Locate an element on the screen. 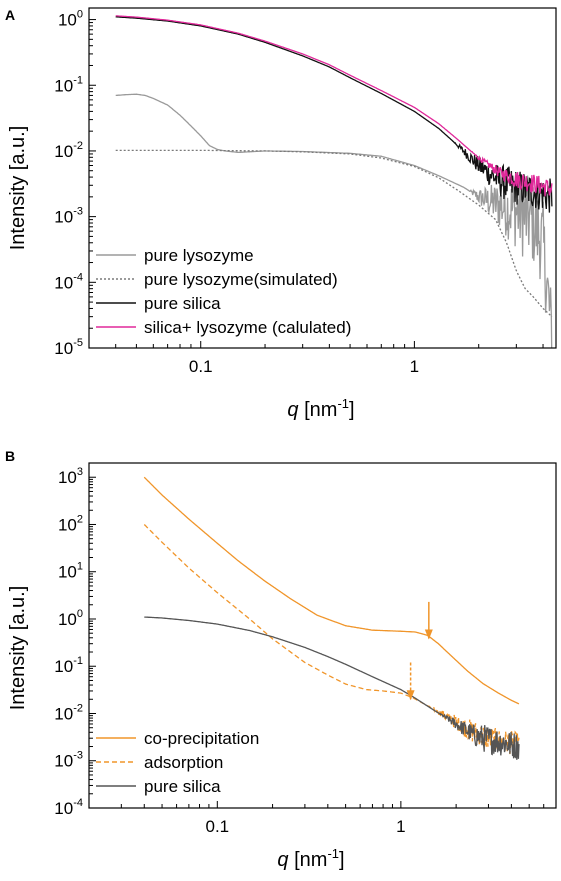 This screenshot has height=881, width=561. panel-a-x-axis-close: ] is located at coordinates (352, 410).